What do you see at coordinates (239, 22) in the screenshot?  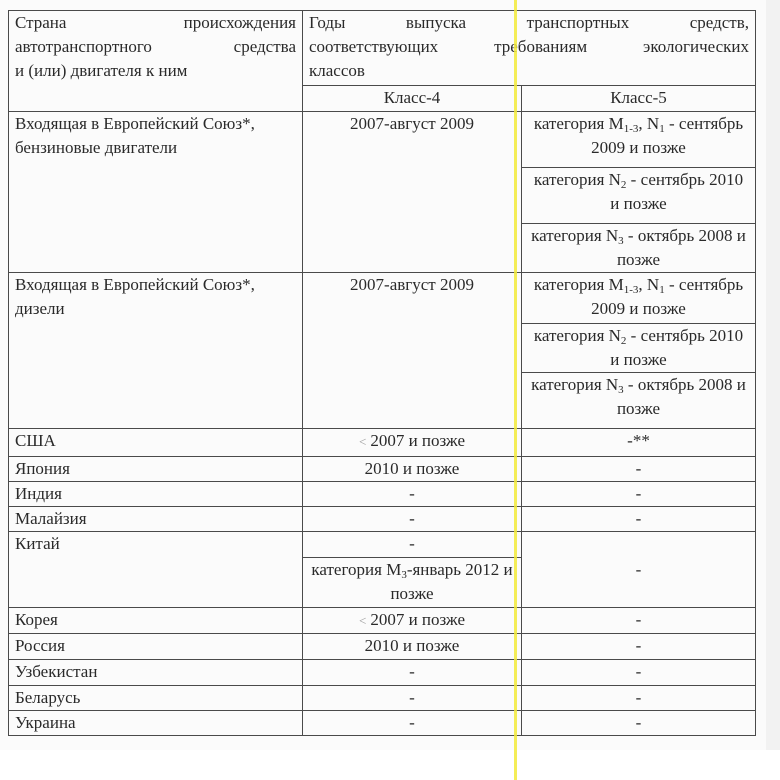 I see `header-text: происхождения` at bounding box center [239, 22].